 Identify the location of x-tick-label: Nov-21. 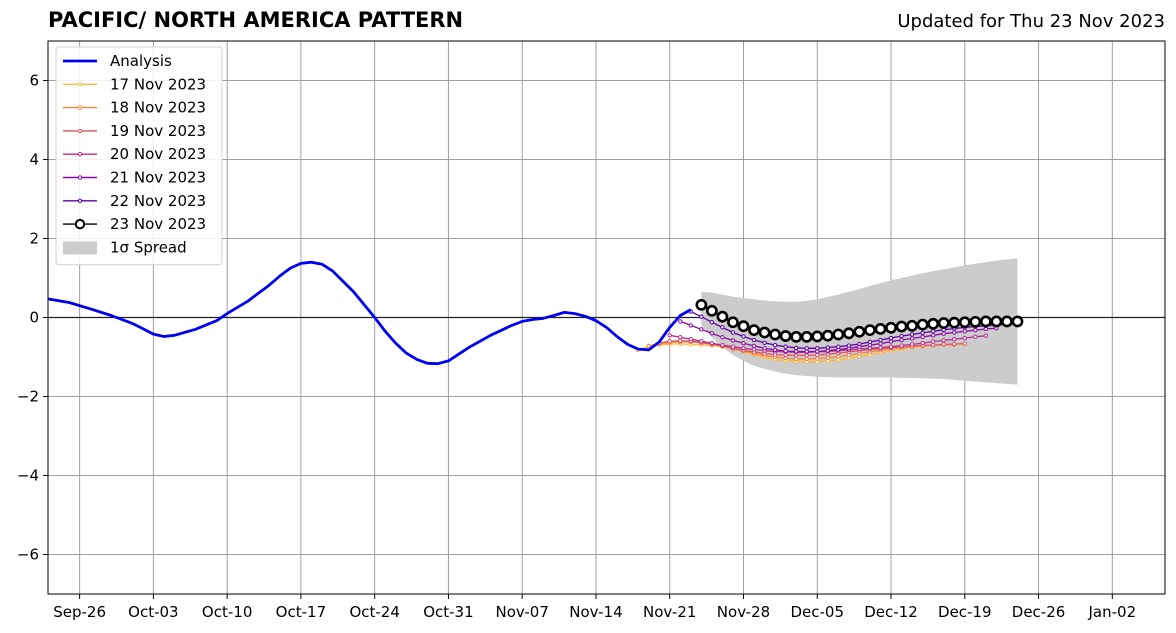
(669, 612).